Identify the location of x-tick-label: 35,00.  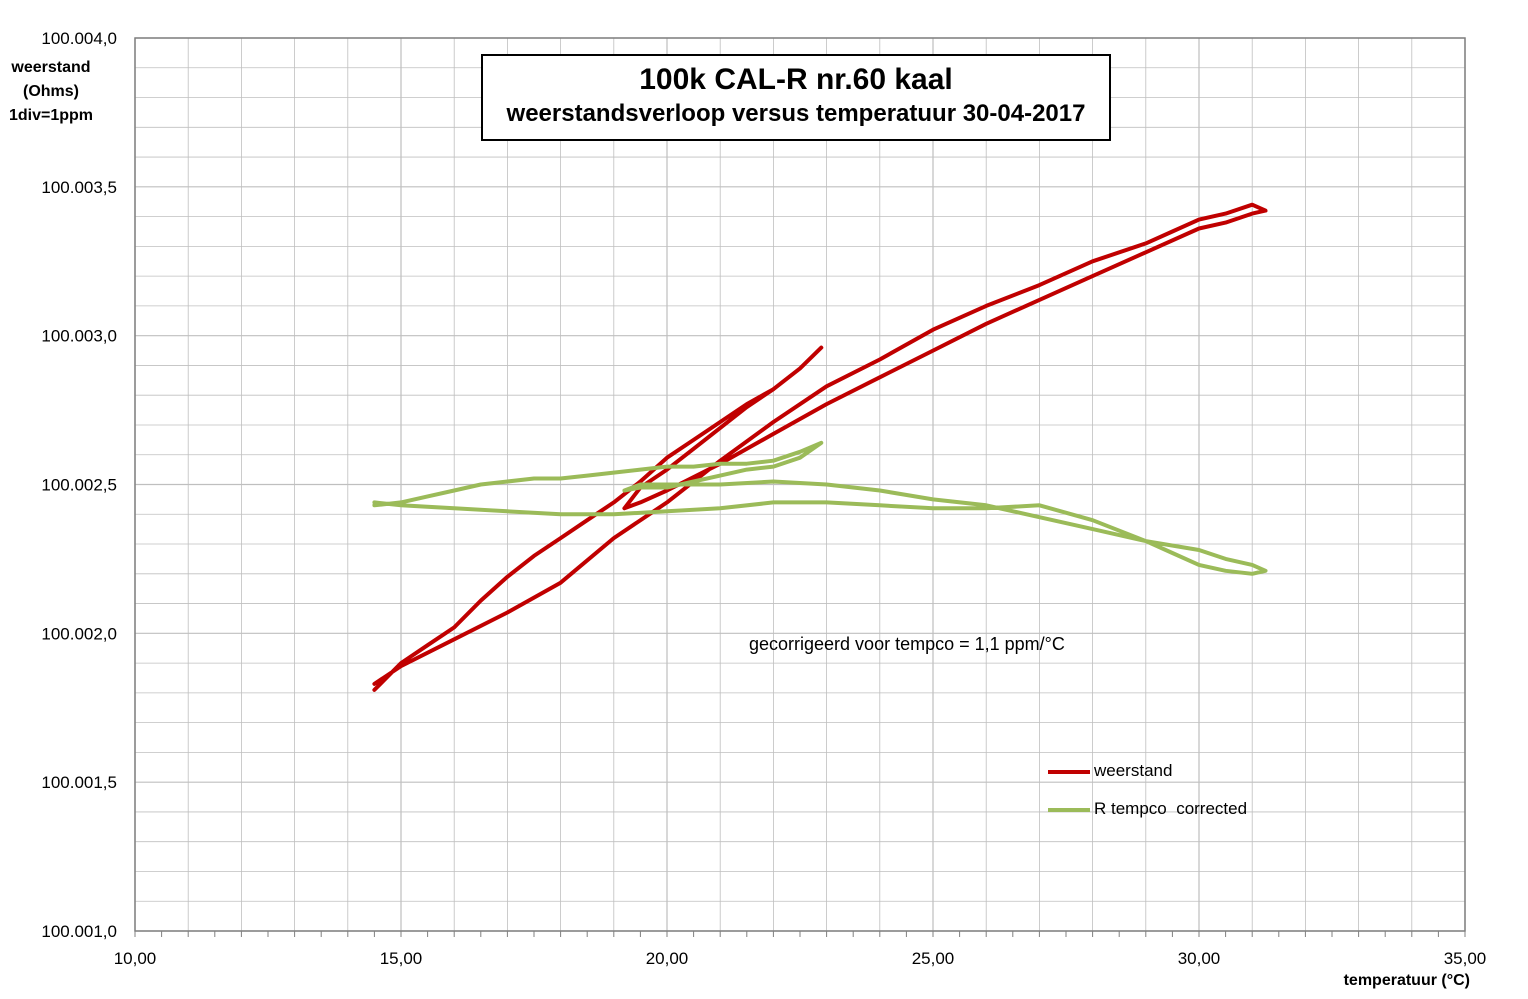
(1465, 958).